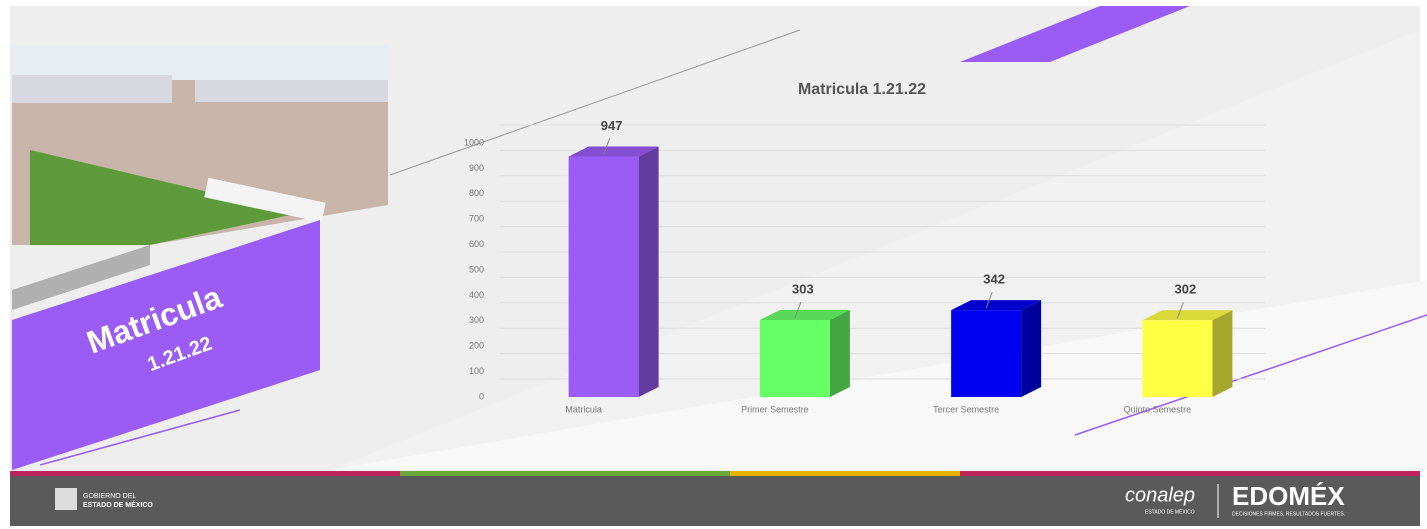 Image resolution: width=1427 pixels, height=529 pixels. Describe the element at coordinates (775, 409) in the screenshot. I see `x-tick-label: Primer Semestre` at that location.